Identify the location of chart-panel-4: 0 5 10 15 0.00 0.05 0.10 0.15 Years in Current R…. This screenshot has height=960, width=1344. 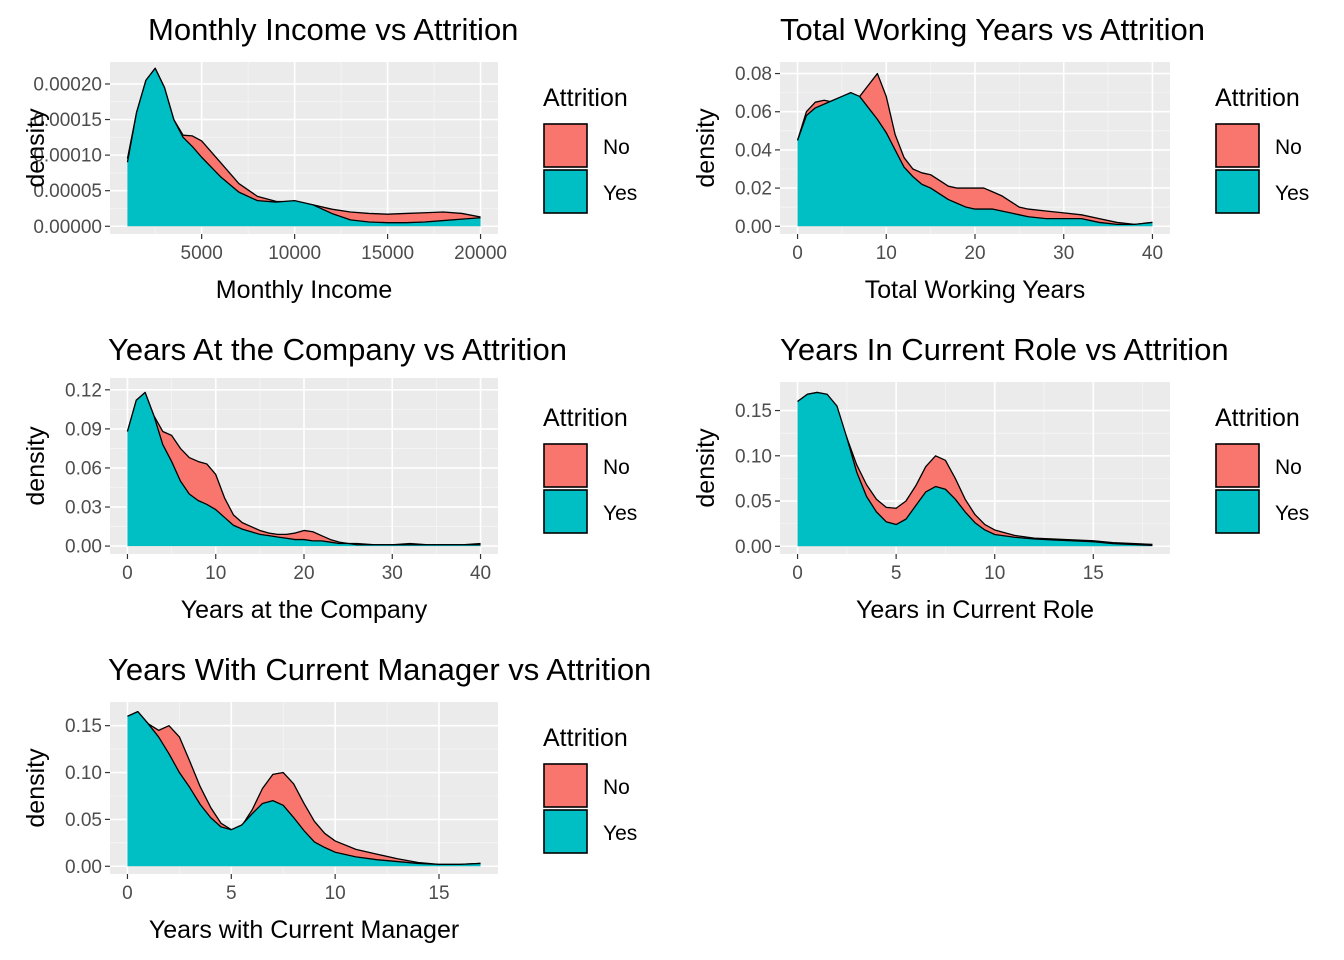
(1000, 478).